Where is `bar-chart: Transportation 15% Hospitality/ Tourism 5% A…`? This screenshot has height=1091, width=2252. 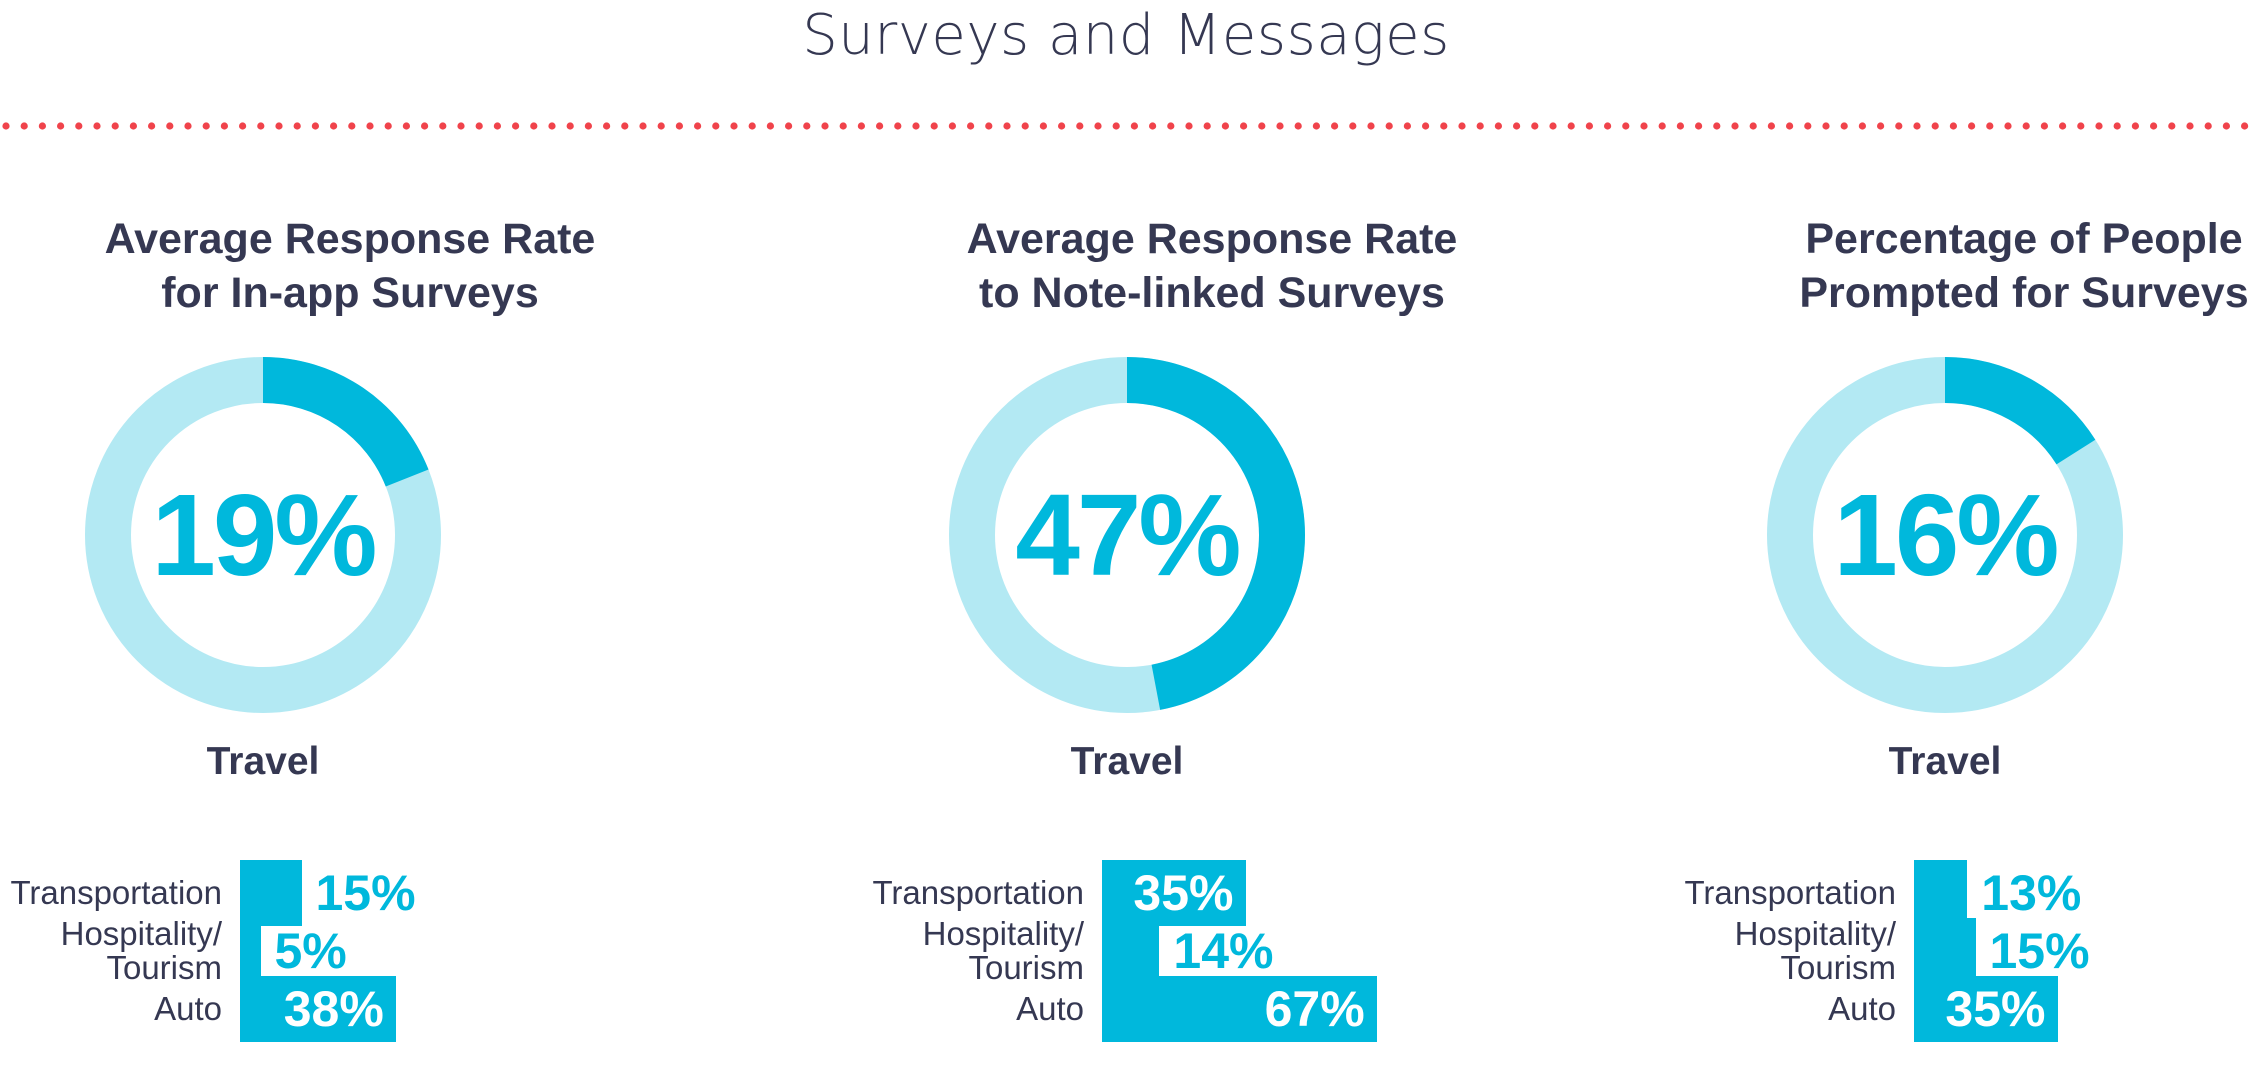
bar-chart: Transportation 15% Hospitality/ Tourism 5% A… is located at coordinates (350, 975).